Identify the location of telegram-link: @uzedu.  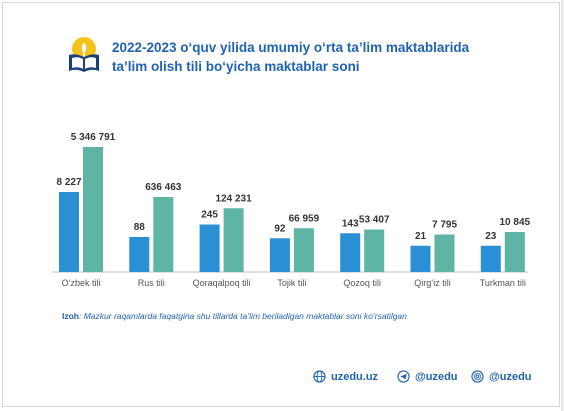
(427, 376).